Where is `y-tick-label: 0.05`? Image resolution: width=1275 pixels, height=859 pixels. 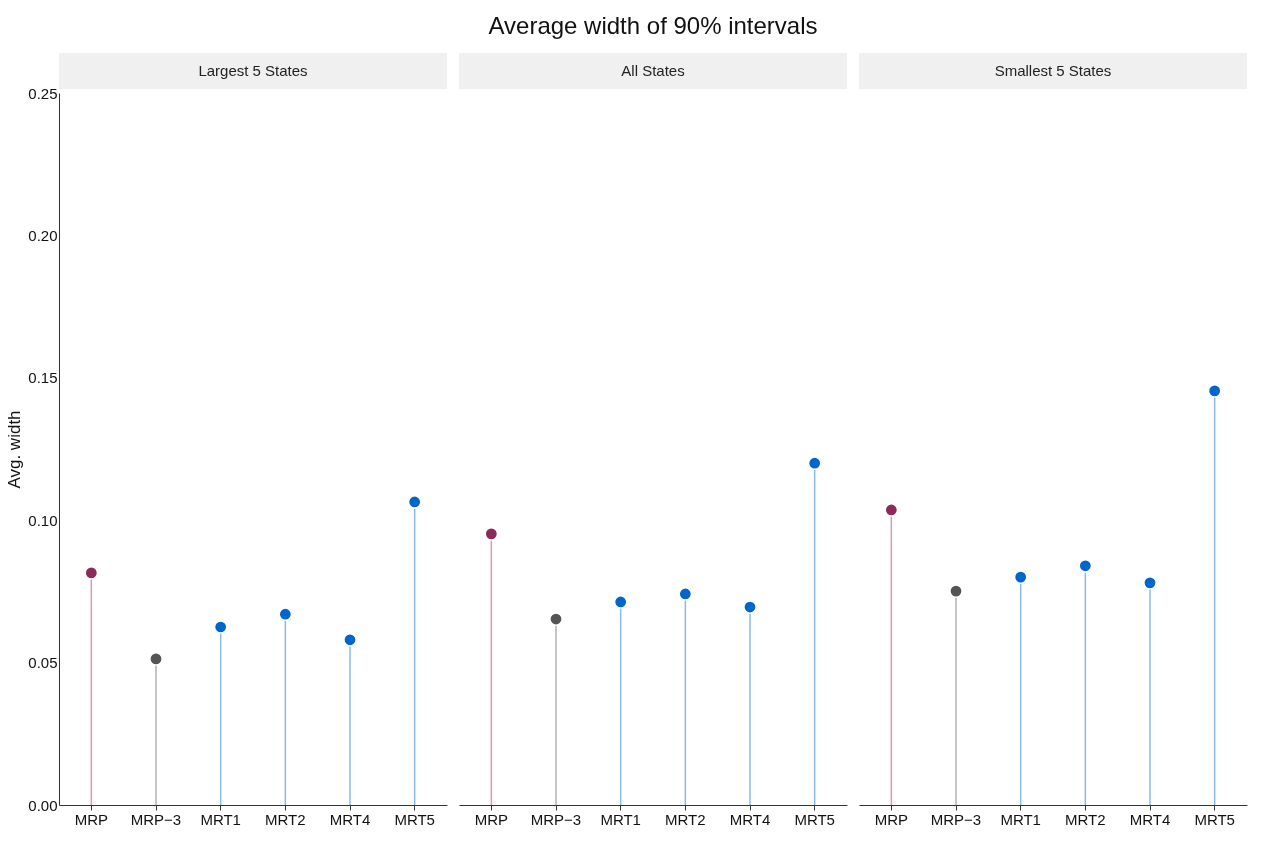 y-tick-label: 0.05 is located at coordinates (43, 663).